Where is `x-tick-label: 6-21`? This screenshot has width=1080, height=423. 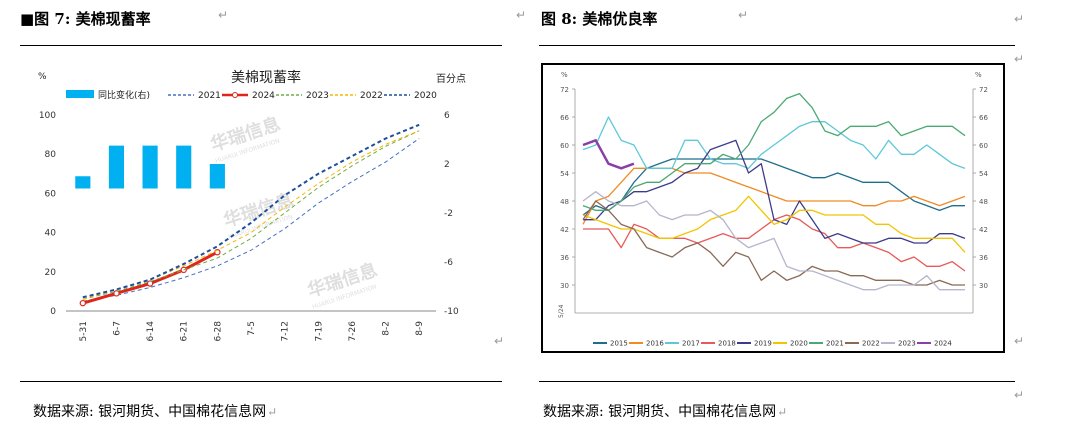 x-tick-label: 6-21 is located at coordinates (185, 331).